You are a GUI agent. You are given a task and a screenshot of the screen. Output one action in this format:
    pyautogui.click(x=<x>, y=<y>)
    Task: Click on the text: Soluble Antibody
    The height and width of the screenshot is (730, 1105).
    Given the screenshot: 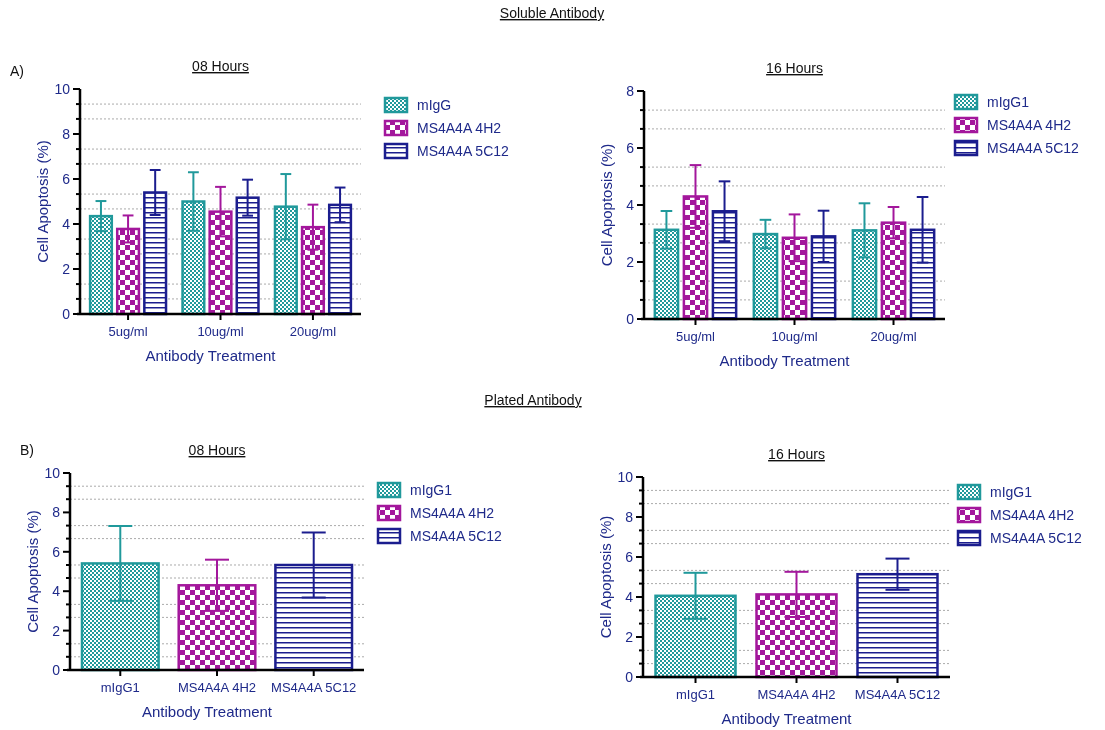 What is the action you would take?
    pyautogui.click(x=552, y=13)
    